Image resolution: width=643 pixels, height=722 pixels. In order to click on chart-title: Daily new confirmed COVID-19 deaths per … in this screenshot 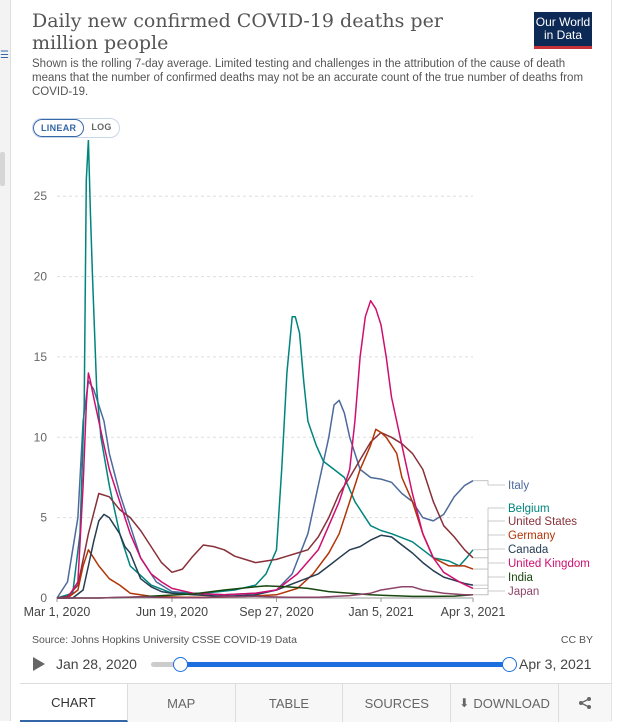, I will do `click(237, 32)`.